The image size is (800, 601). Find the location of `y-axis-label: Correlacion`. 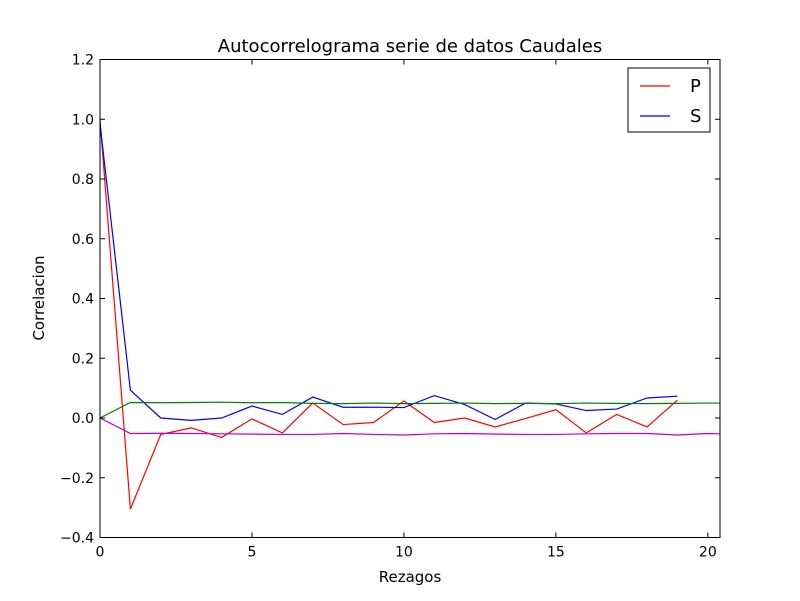

y-axis-label: Correlacion is located at coordinates (39, 297).